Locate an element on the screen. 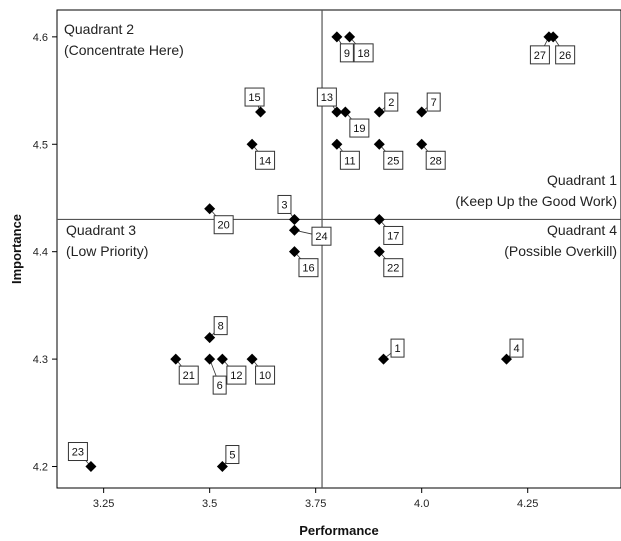 This screenshot has width=621, height=541. point-label: 24 is located at coordinates (321, 237).